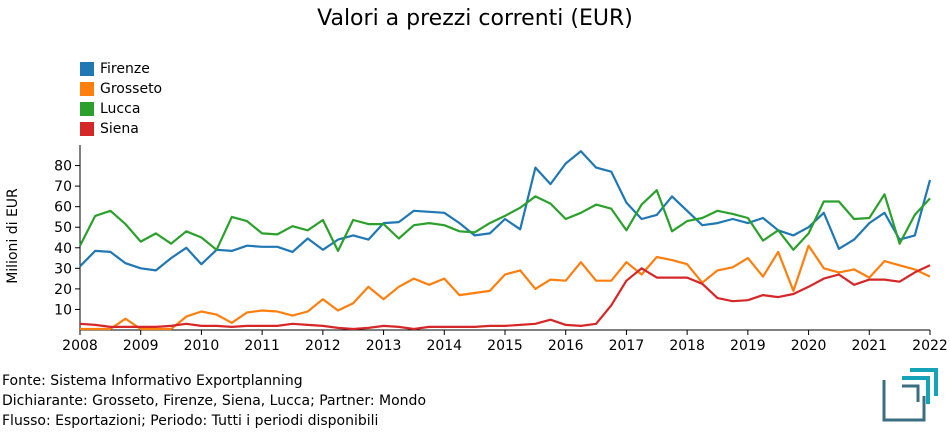 The image size is (950, 435). Describe the element at coordinates (566, 346) in the screenshot. I see `x-tick-label: 2016` at that location.